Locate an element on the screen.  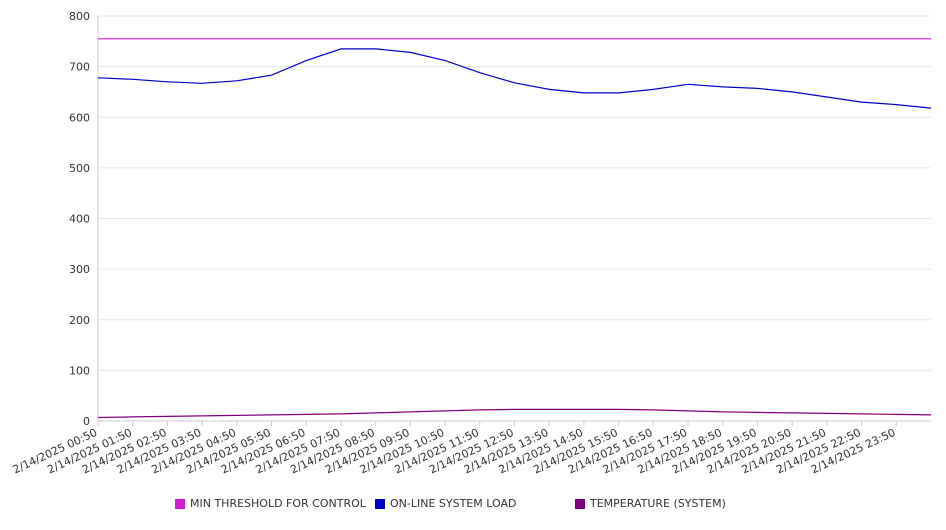
legend-item-system-load: ON-LINE SYSTEM LOAD is located at coordinates (445, 503).